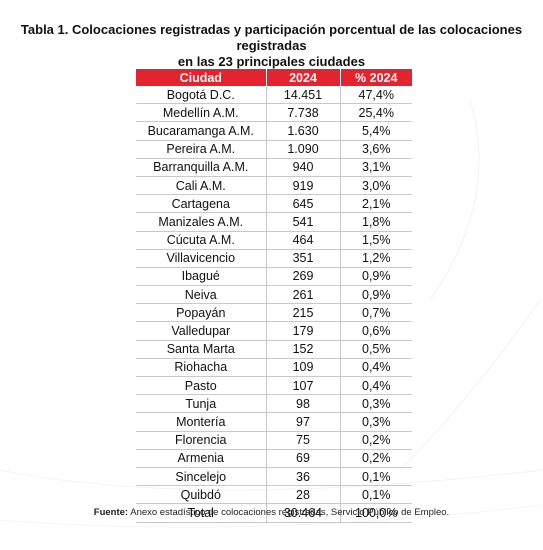  I want to click on cell-city: Montería, so click(201, 422).